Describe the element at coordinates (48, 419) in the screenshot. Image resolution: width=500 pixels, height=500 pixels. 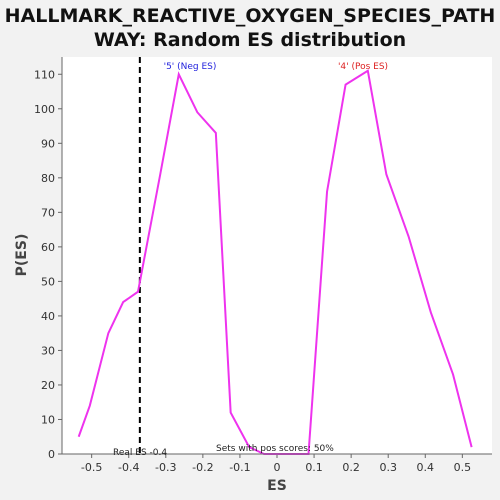
I see `y-tick-label: 10` at that location.